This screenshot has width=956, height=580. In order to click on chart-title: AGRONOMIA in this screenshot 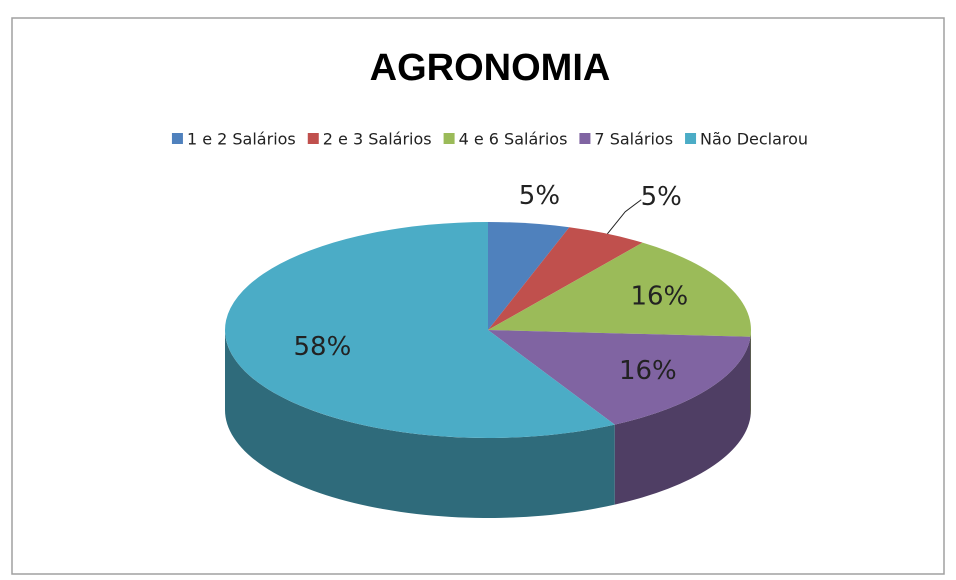, I will do `click(490, 68)`.